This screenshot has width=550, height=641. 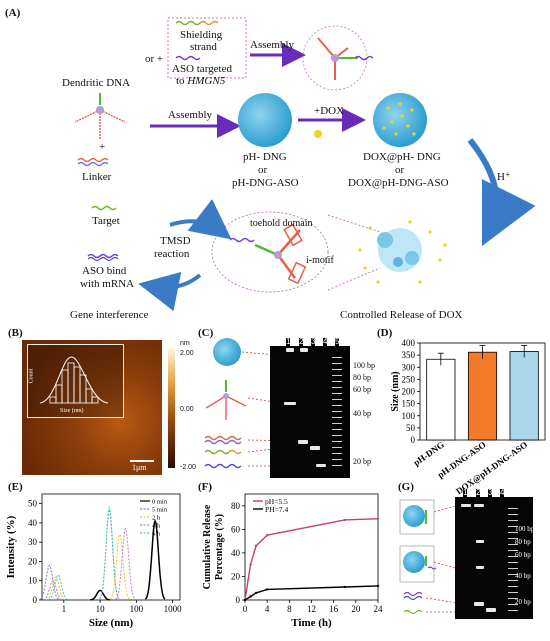 I want to click on gel-g-20bp: 20 bp, so click(x=523, y=602).